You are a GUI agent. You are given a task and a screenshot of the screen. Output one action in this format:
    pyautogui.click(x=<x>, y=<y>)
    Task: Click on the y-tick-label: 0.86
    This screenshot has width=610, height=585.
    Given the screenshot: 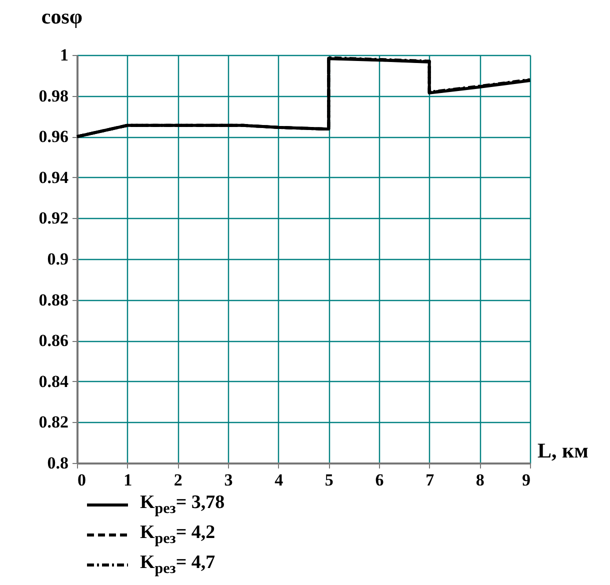 What is the action you would take?
    pyautogui.click(x=53, y=340)
    